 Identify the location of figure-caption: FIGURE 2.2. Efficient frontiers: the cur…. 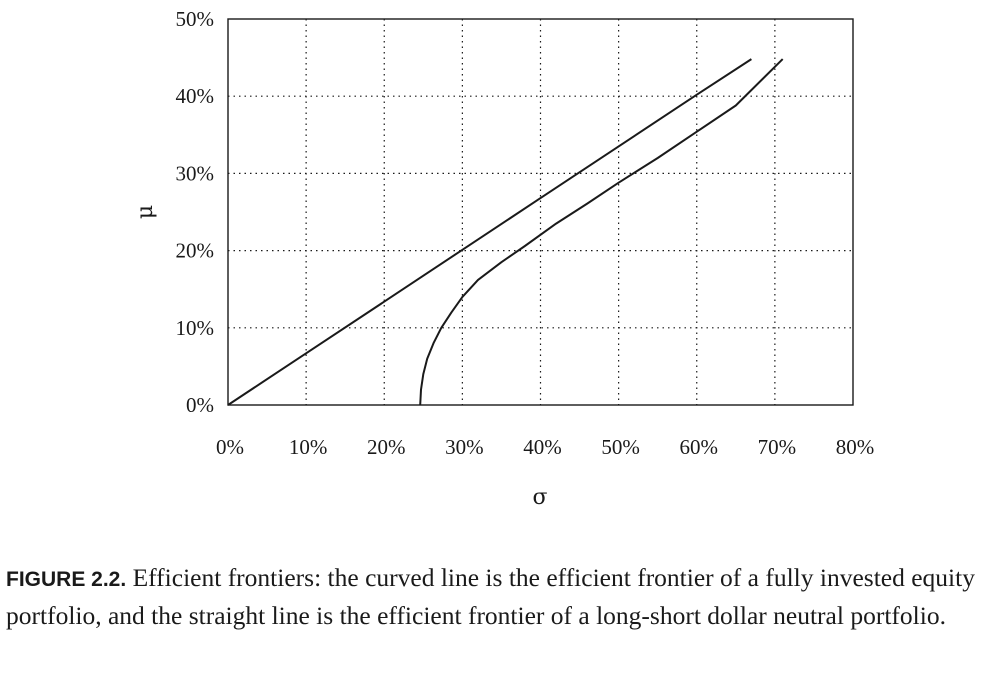
(499, 597).